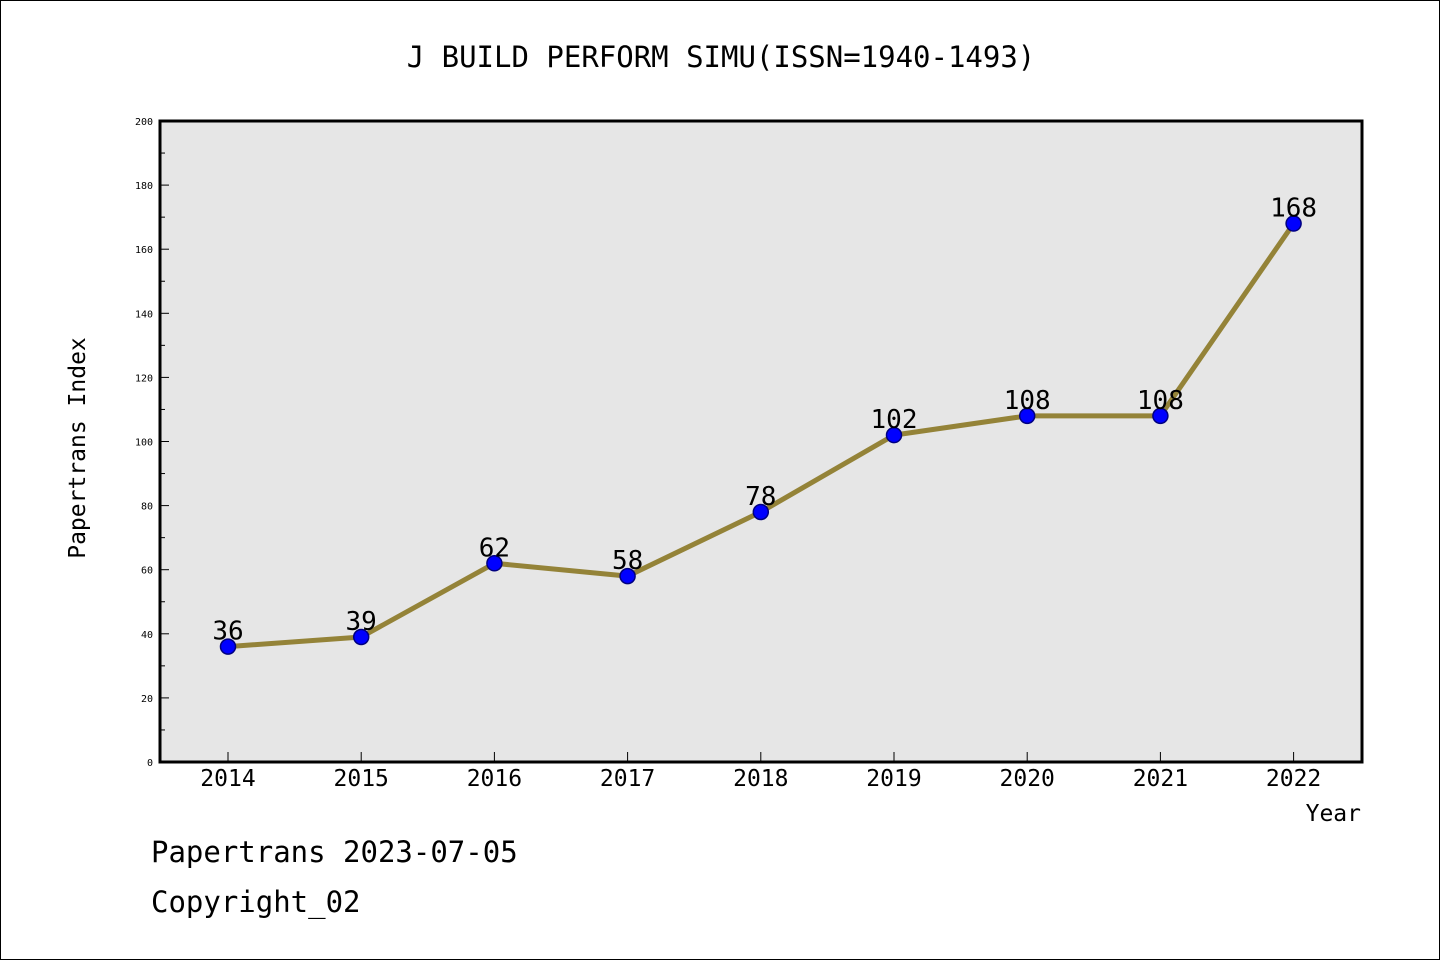 Image resolution: width=1440 pixels, height=960 pixels. Describe the element at coordinates (1293, 779) in the screenshot. I see `x-tick-label: 2022` at that location.